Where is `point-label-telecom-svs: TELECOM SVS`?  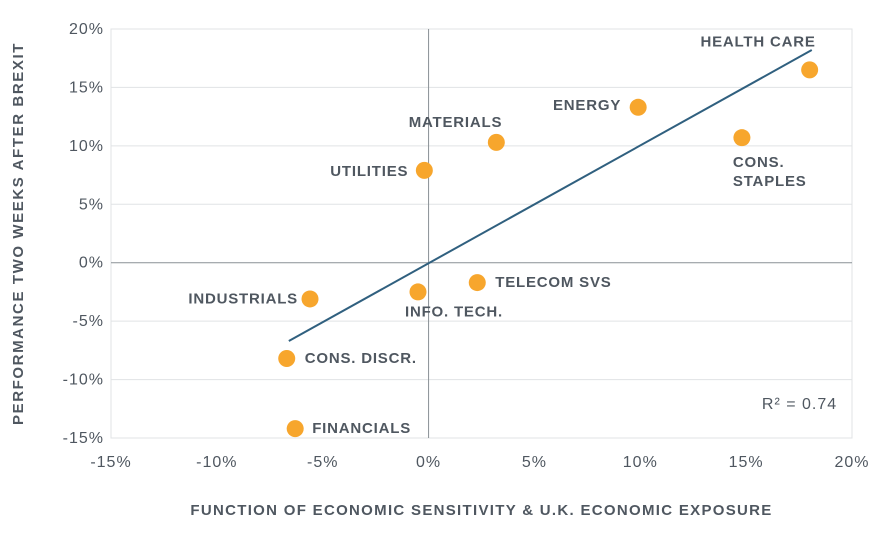 point-label-telecom-svs: TELECOM SVS is located at coordinates (553, 282).